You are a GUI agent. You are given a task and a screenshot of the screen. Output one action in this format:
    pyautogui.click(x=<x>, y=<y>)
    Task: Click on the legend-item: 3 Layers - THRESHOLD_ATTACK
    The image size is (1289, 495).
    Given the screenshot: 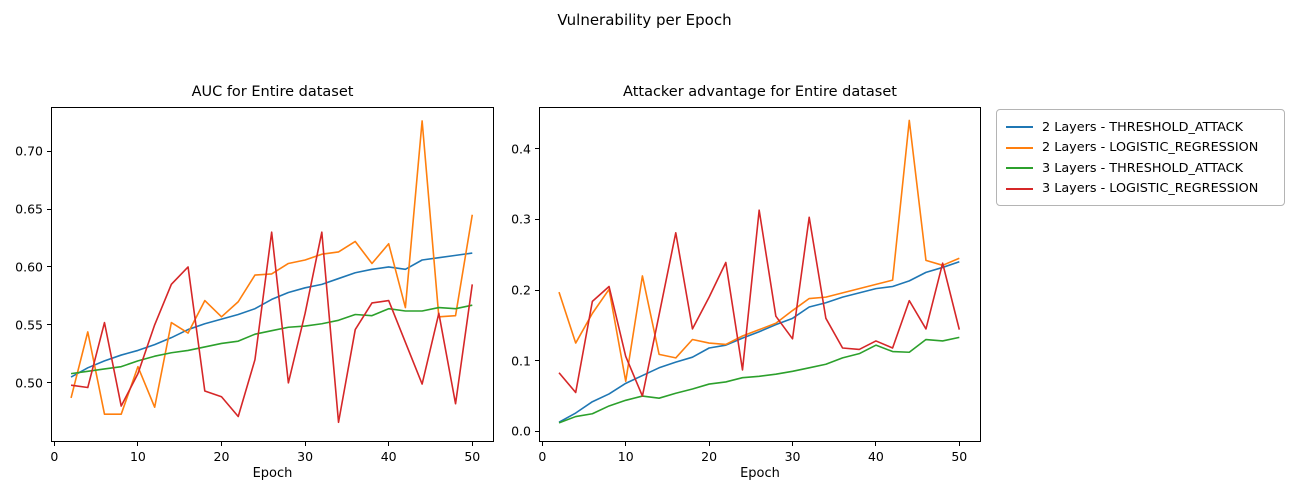 What is the action you would take?
    pyautogui.click(x=1140, y=168)
    